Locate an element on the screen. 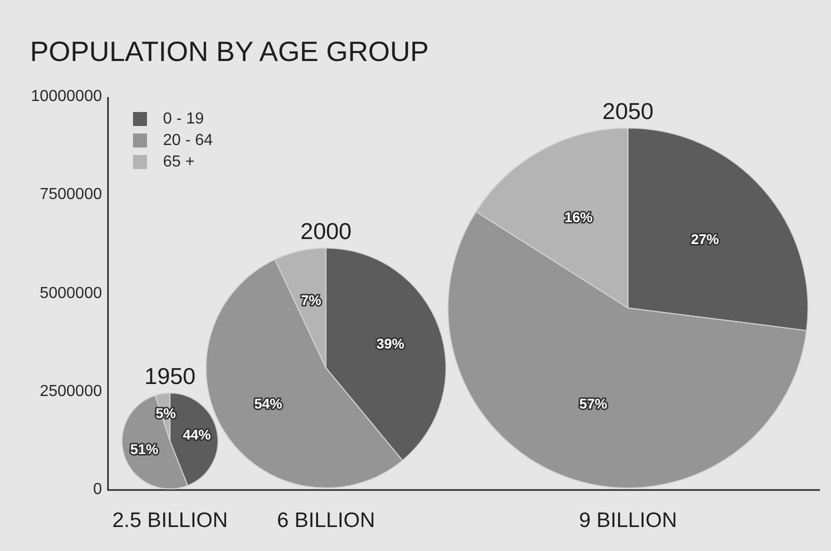 Image resolution: width=831 pixels, height=551 pixels. legend-label: 0 - 19 is located at coordinates (183, 119).